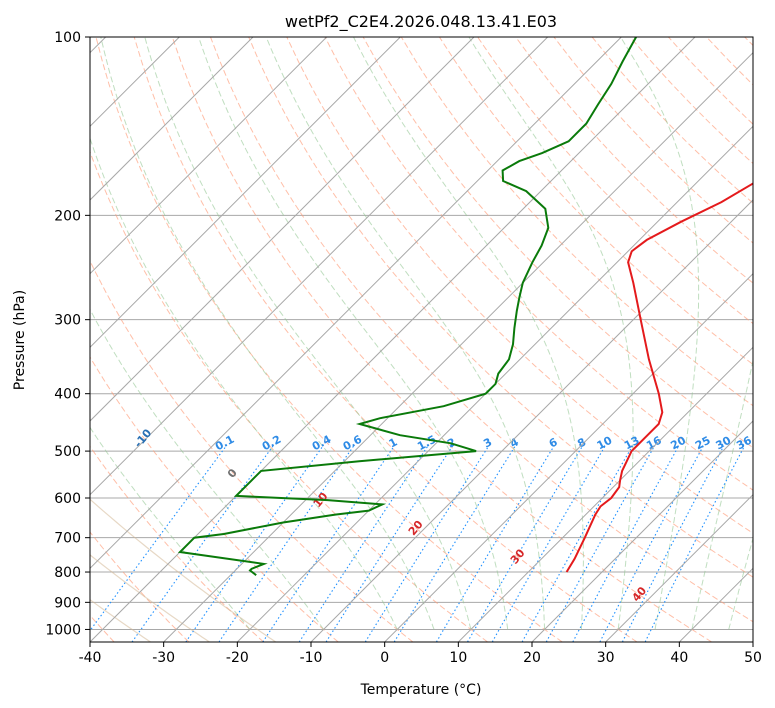  Describe the element at coordinates (63, 630) in the screenshot. I see `y-tick-label: 1000` at that location.